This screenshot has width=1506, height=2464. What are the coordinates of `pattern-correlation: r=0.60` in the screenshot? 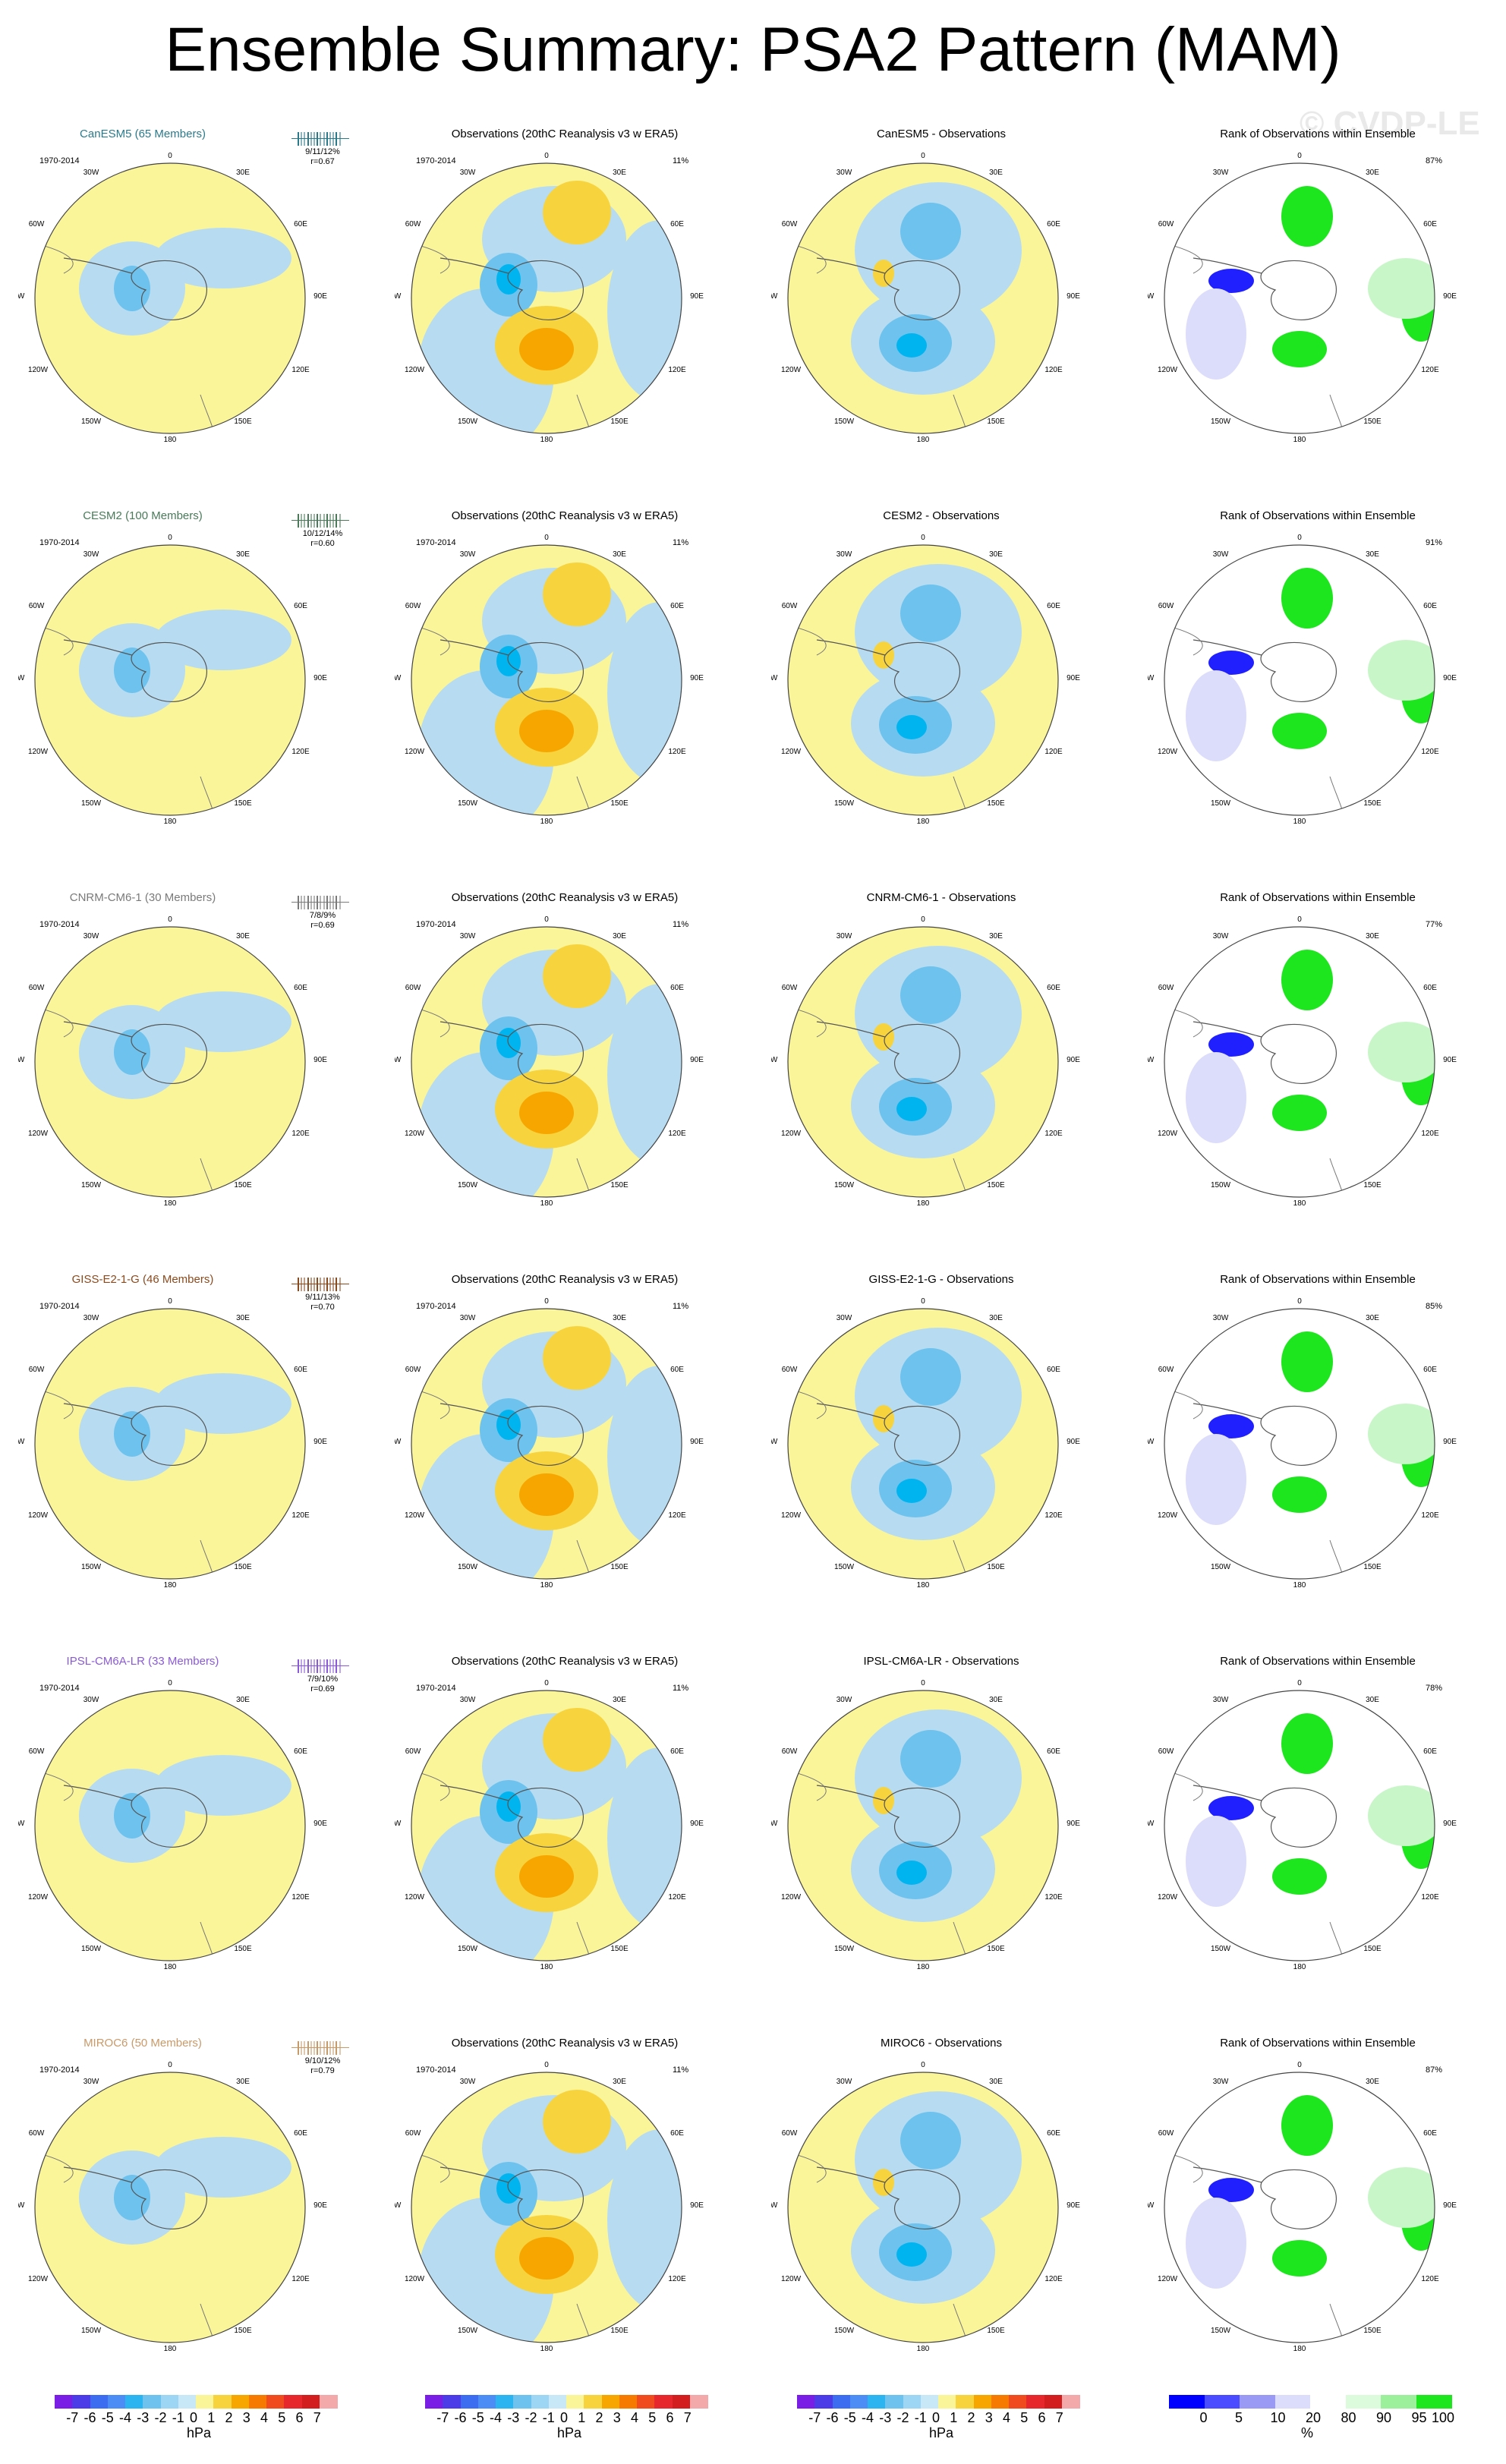 It's located at (322, 543).